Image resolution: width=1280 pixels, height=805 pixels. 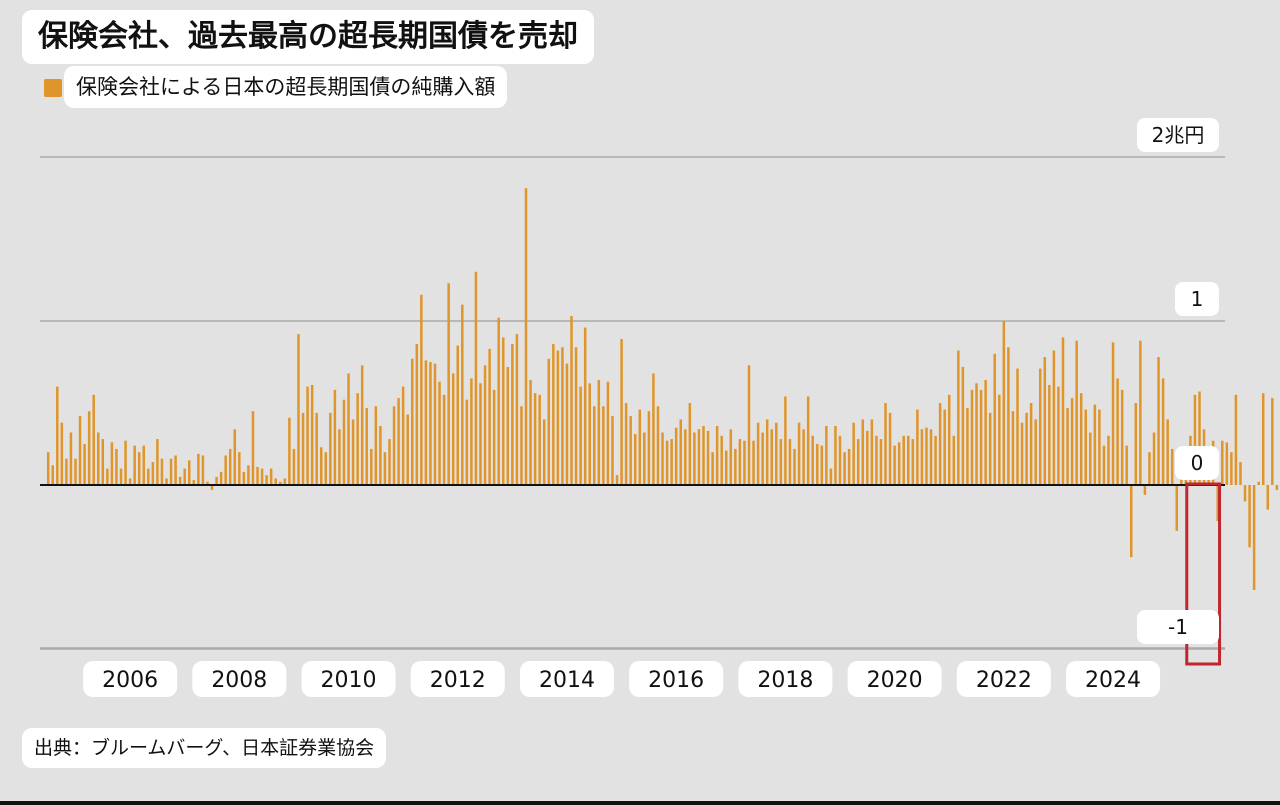 I want to click on y-tick-label: 0, so click(x=1197, y=463).